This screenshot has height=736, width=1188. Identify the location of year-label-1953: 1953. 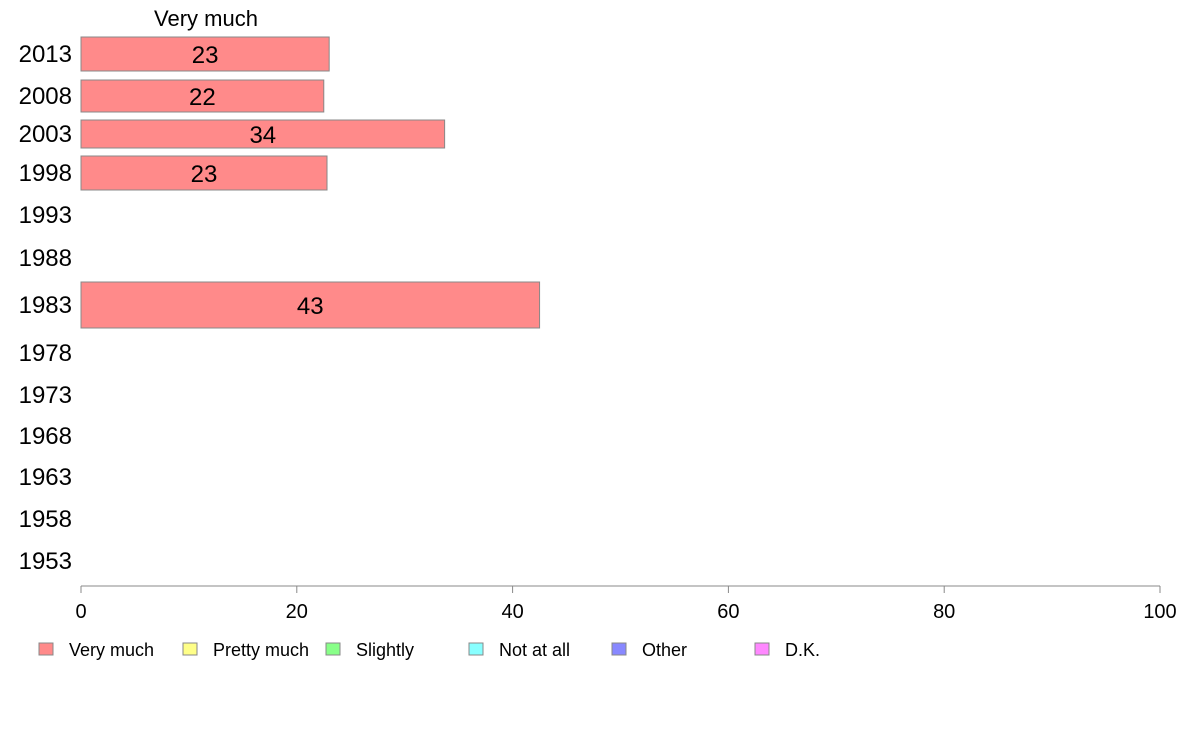
(45, 561).